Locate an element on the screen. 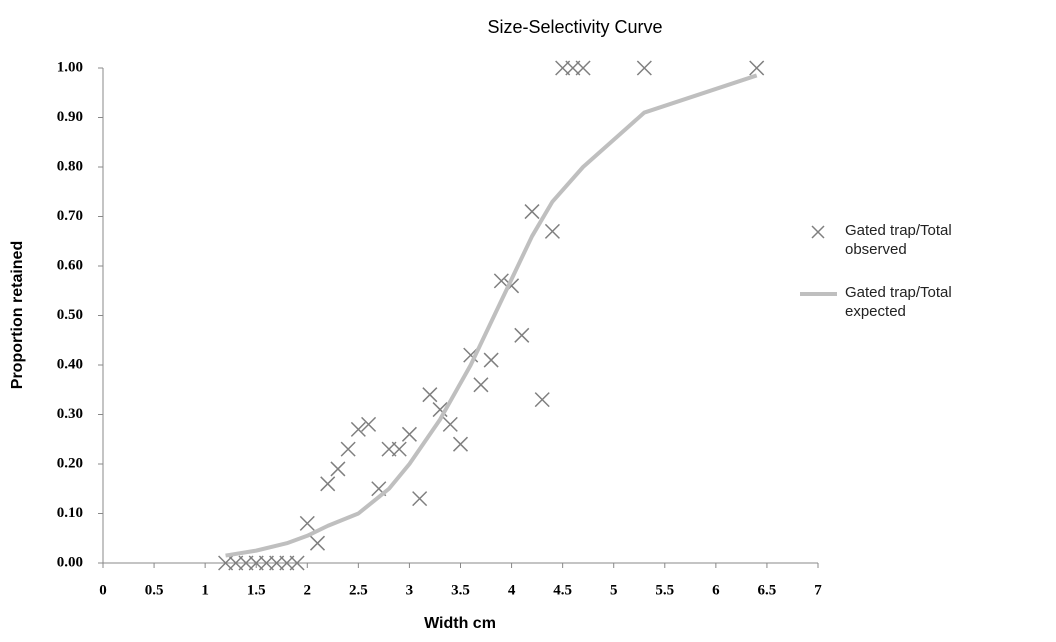 This screenshot has height=642, width=1056. legend-label: Gated trap/Total observed is located at coordinates (898, 240).